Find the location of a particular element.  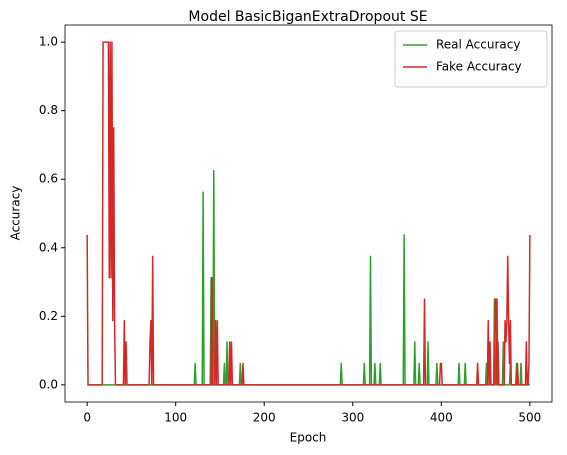

y-axis-label: Accuracy is located at coordinates (16, 213).